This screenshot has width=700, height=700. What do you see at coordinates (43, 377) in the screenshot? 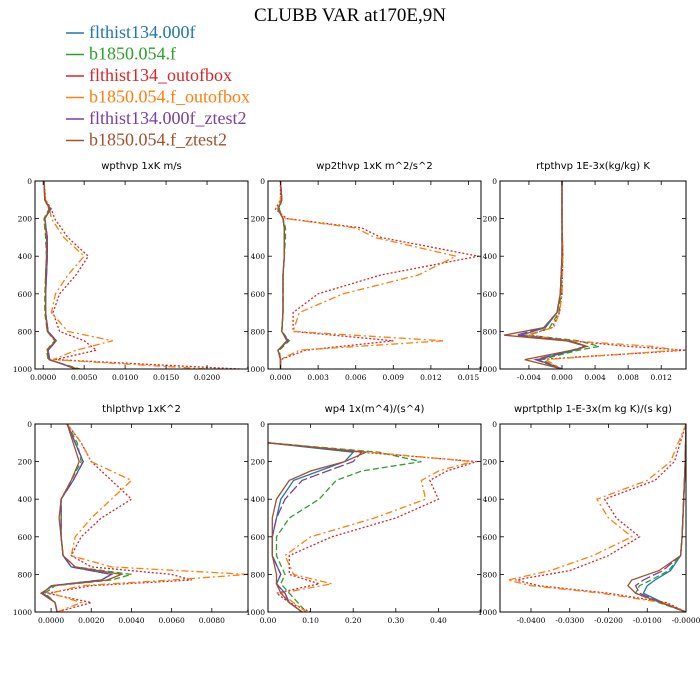
I see `x-tick-label: 0.0000` at bounding box center [43, 377].